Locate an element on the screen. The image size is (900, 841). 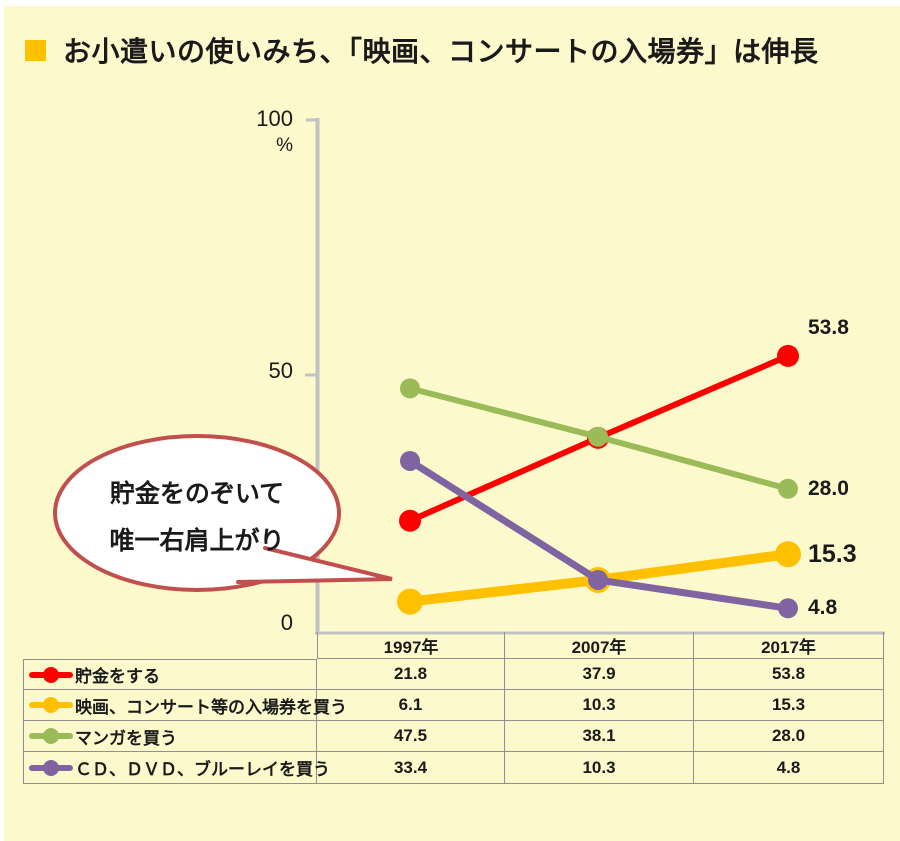
table-cell: 47.5 is located at coordinates (411, 736).